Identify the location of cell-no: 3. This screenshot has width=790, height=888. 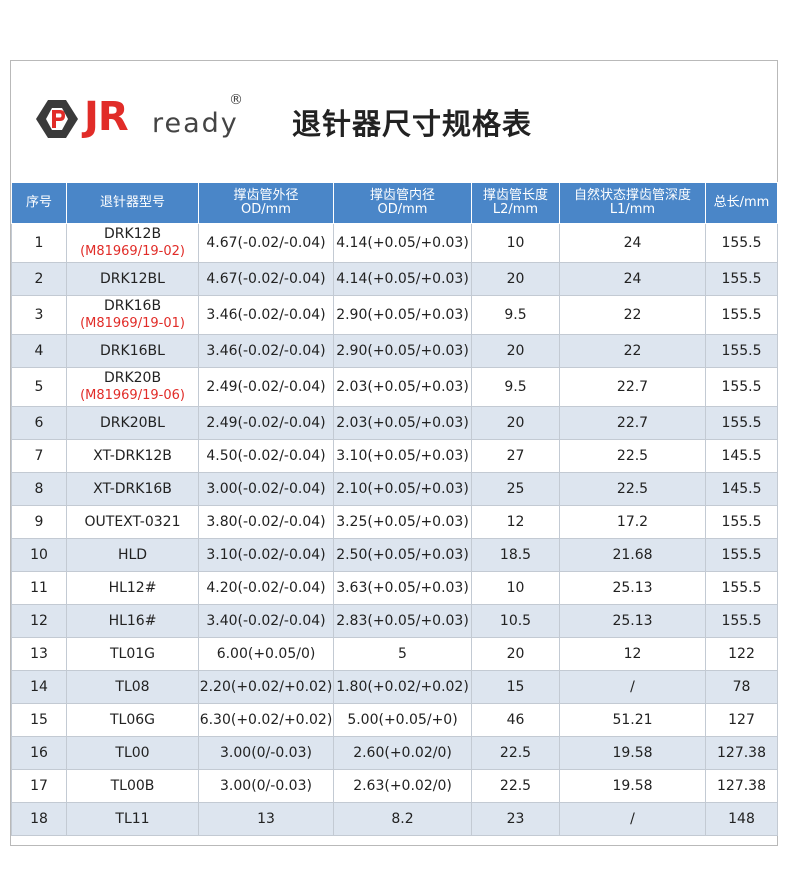
(39, 315).